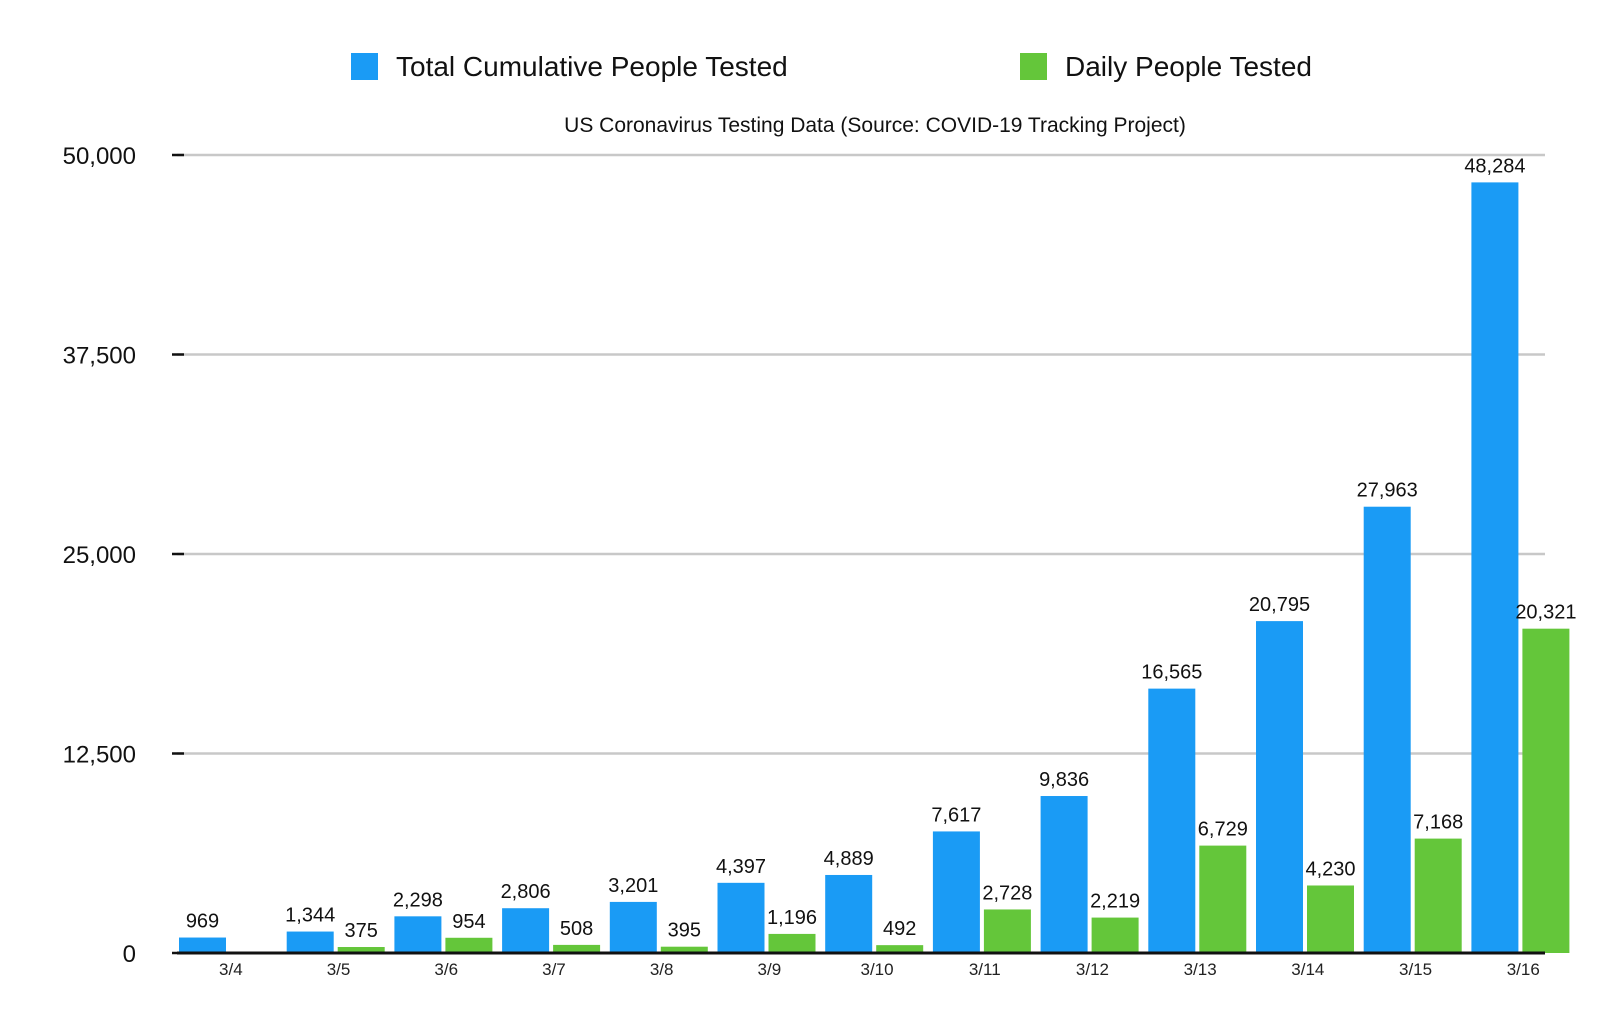 The width and height of the screenshot is (1600, 1015). Describe the element at coordinates (1523, 969) in the screenshot. I see `x-tick-label: 3/16` at that location.